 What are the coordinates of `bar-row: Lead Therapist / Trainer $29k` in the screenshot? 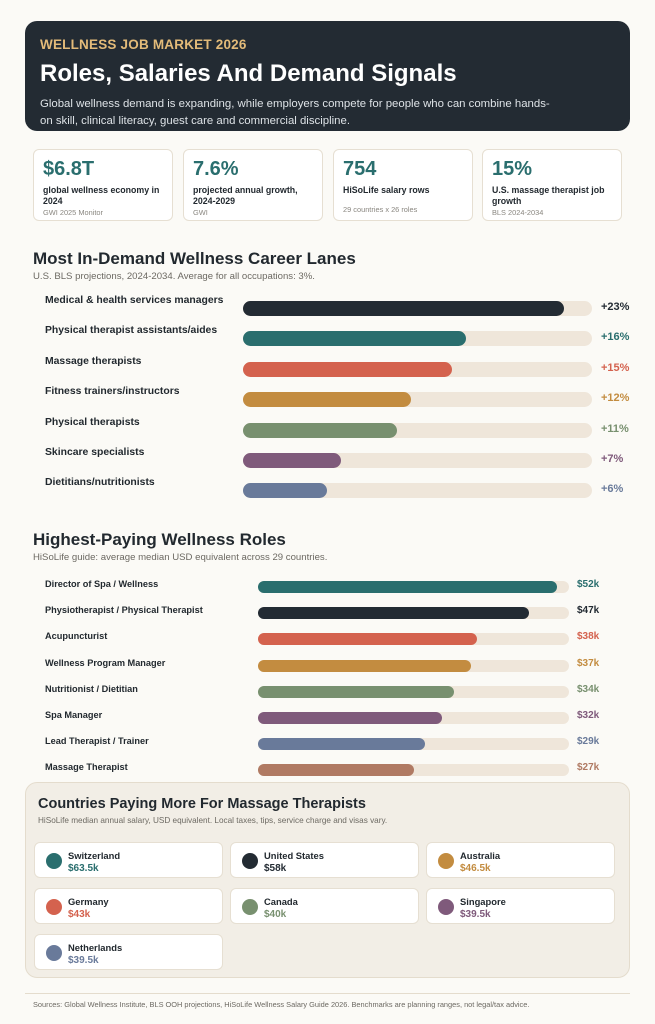 It's located at (340, 743).